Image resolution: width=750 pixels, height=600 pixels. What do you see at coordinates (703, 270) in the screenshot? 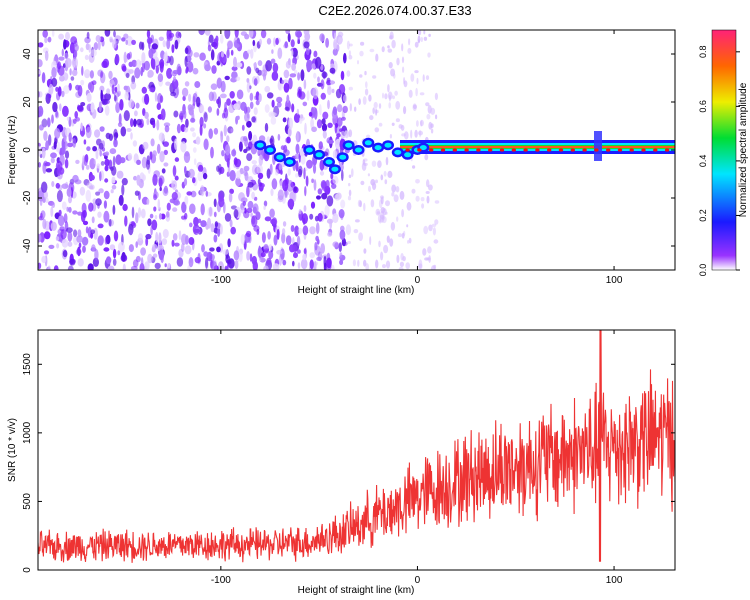
I see `colorbar-tick-label: 0.0` at bounding box center [703, 270].